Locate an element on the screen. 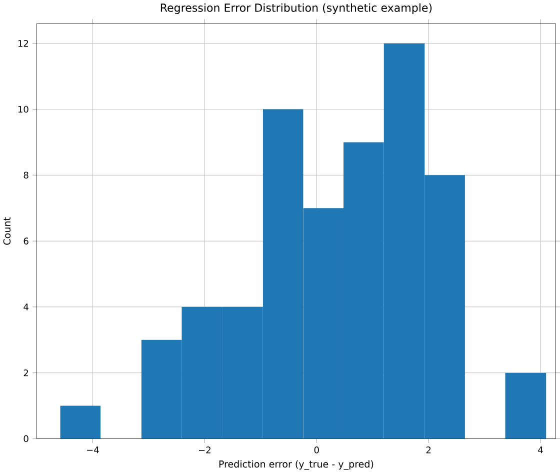 The image size is (560, 473). y-tick-label: 4 is located at coordinates (26, 307).